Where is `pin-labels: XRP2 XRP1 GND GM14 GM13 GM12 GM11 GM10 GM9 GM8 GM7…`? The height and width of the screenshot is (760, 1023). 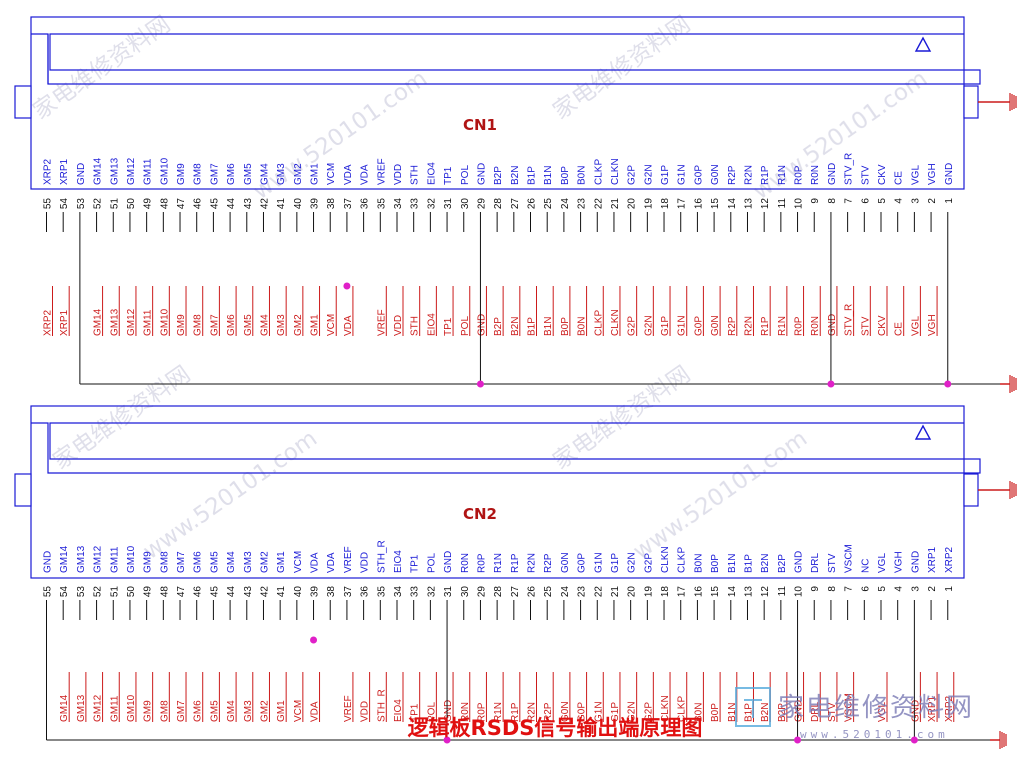 pin-labels: XRP2 XRP1 GND GM14 GM13 GM12 GM11 GM10 GM9 GM8 GM7… is located at coordinates (499, 169).